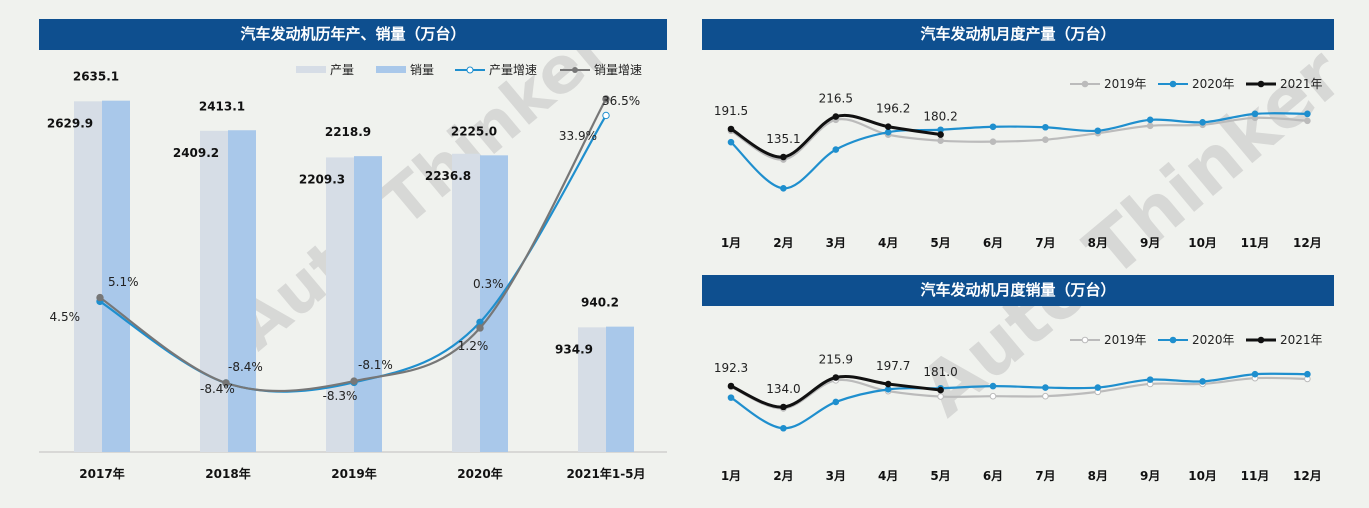 The width and height of the screenshot is (1369, 508). What do you see at coordinates (422, 70) in the screenshot?
I see `legend-label-sales: 销量` at bounding box center [422, 70].